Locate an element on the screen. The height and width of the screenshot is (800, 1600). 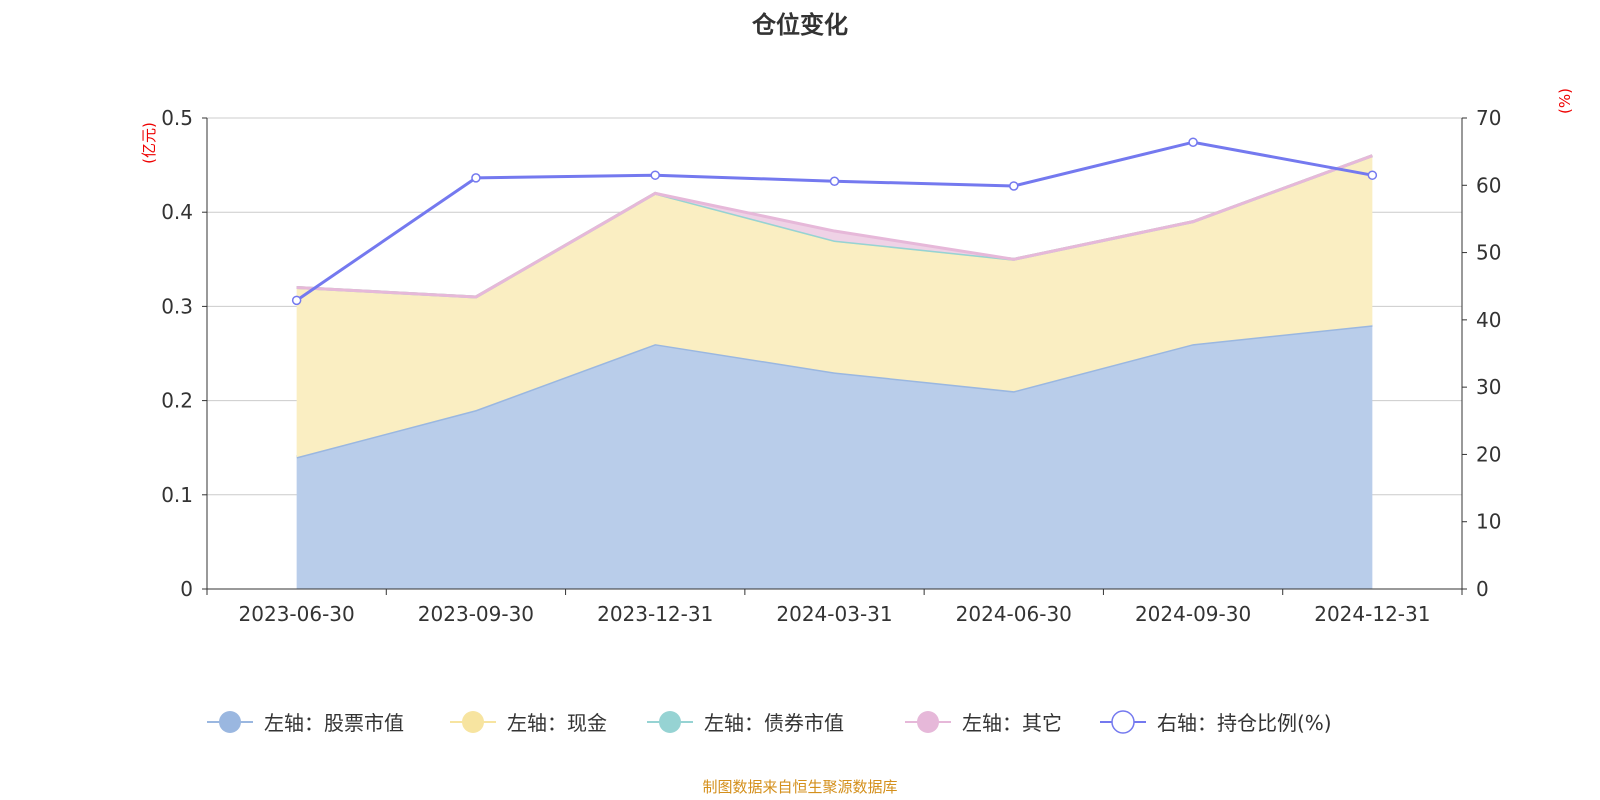
legend-item: 左轴：债券市值 is located at coordinates (745, 723).